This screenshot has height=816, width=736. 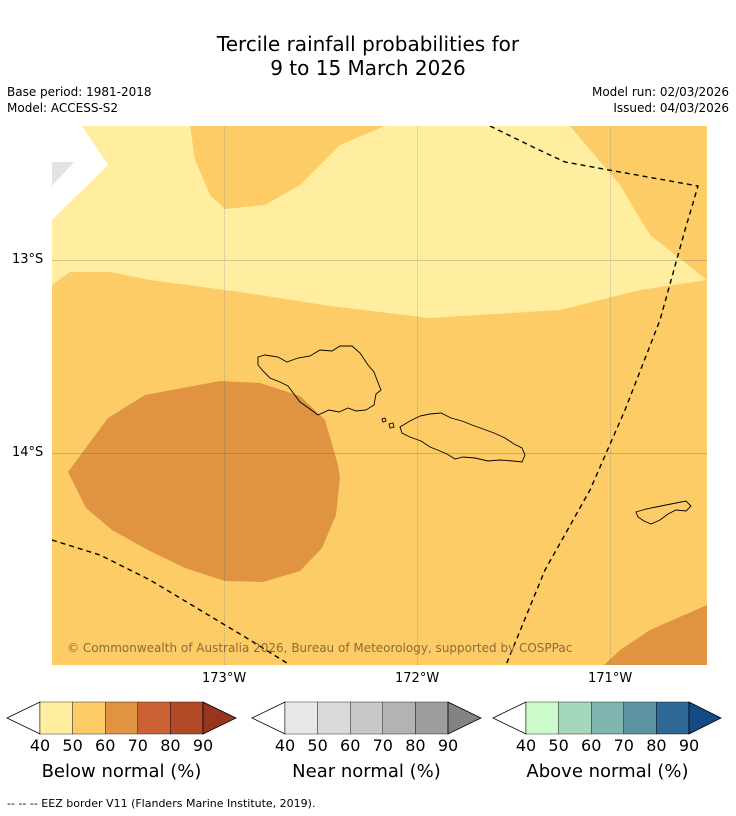 What do you see at coordinates (591, 745) in the screenshot?
I see `colorbar-above-tick: 60` at bounding box center [591, 745].